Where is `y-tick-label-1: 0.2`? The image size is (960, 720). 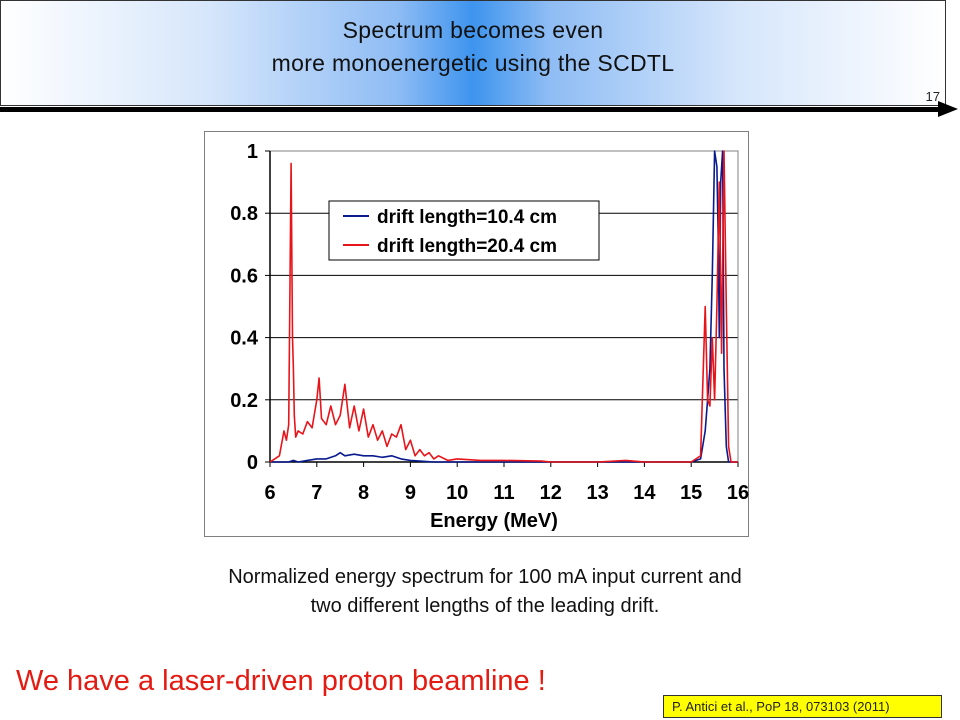 y-tick-label-1: 0.2 is located at coordinates (244, 401).